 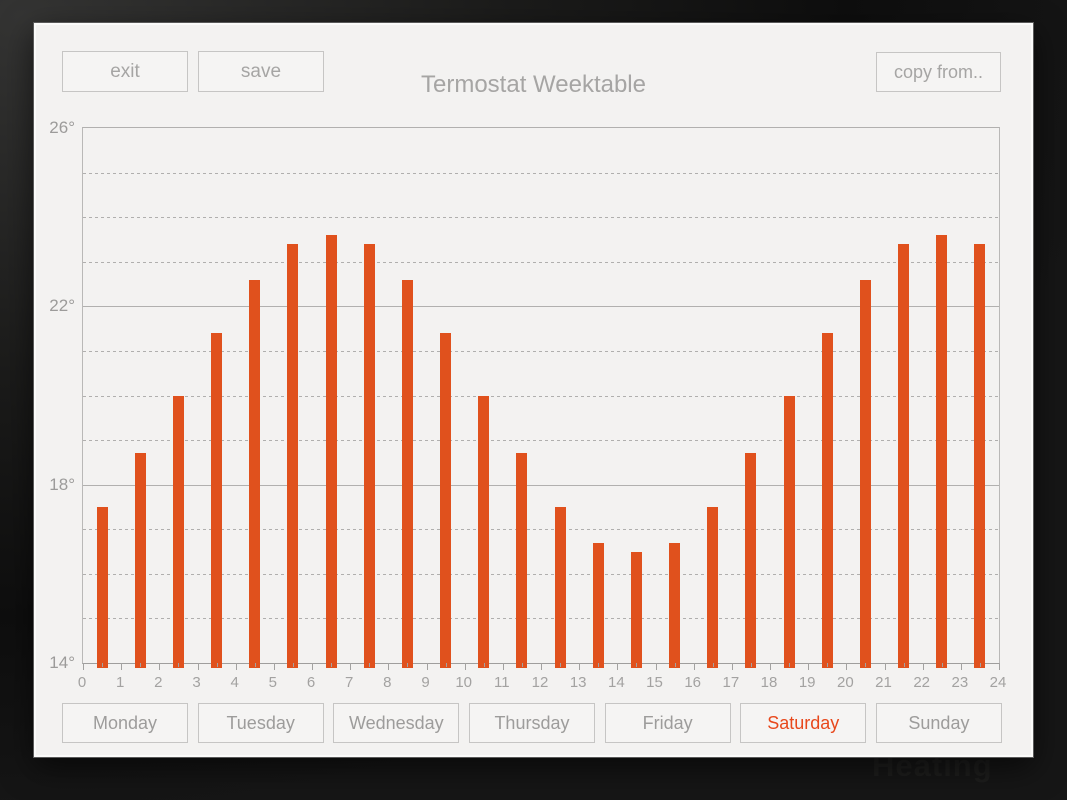 I want to click on day-tab-friday: Friday, so click(x=667, y=723).